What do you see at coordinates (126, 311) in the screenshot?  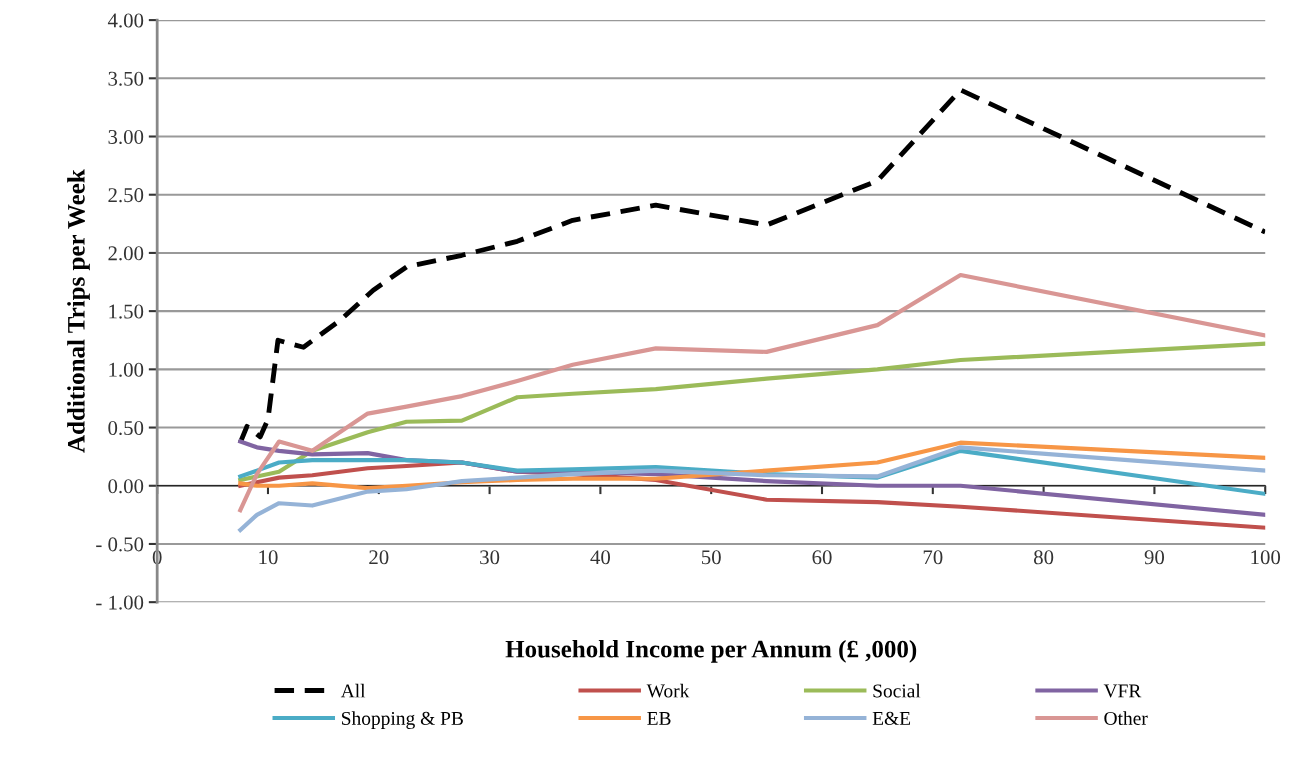 I see `y-tick-label: 1.50` at bounding box center [126, 311].